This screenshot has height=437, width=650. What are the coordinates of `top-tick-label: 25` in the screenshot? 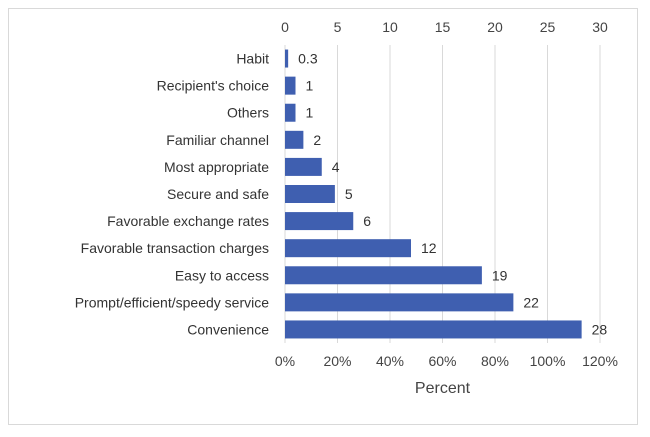 It's located at (548, 27).